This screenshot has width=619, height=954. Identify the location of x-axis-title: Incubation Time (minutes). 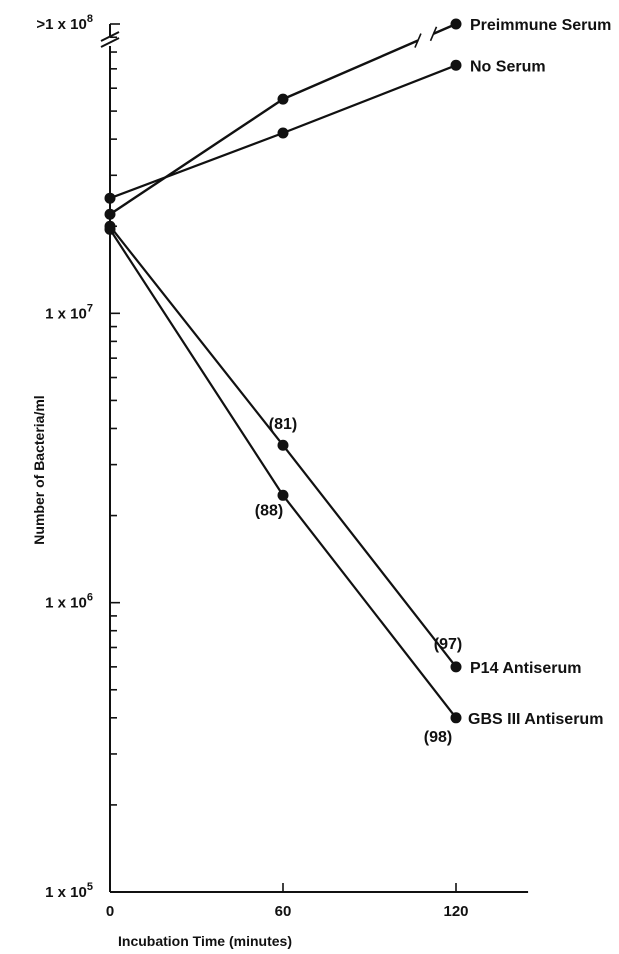
(205, 941).